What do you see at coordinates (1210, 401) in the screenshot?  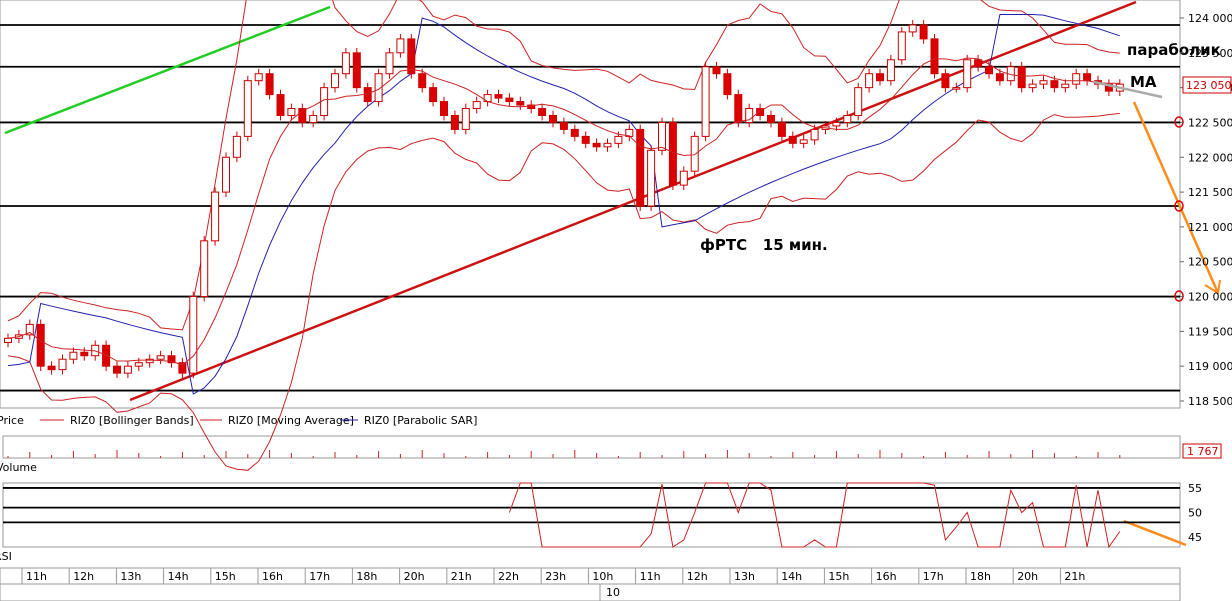 I see `y-tick-label: 118 500` at bounding box center [1210, 401].